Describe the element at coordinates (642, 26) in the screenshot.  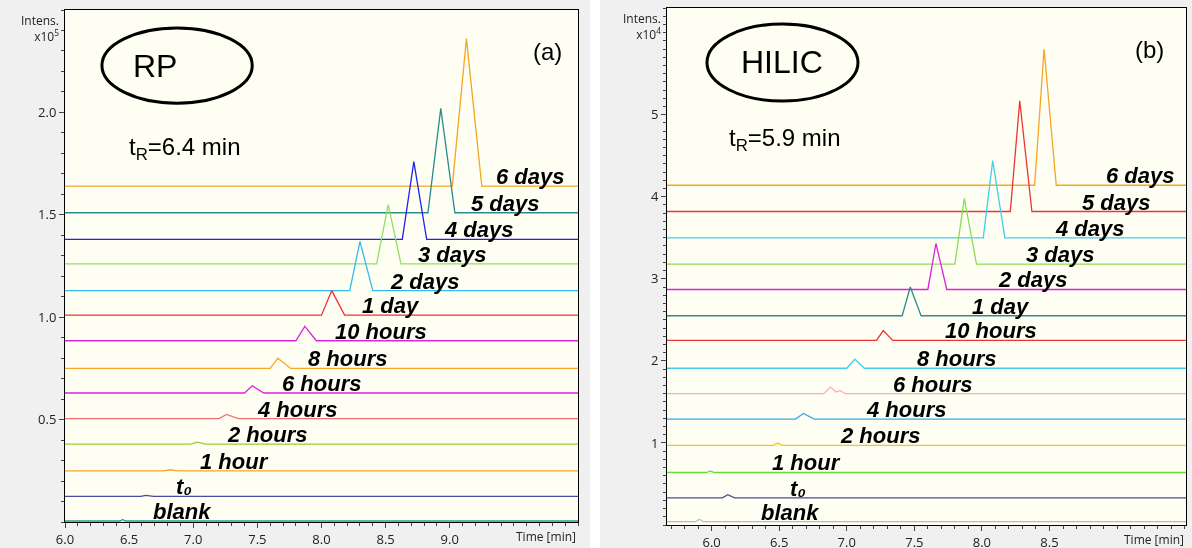
I see `y-axis-title: Intens. x10$^{4}$` at that location.